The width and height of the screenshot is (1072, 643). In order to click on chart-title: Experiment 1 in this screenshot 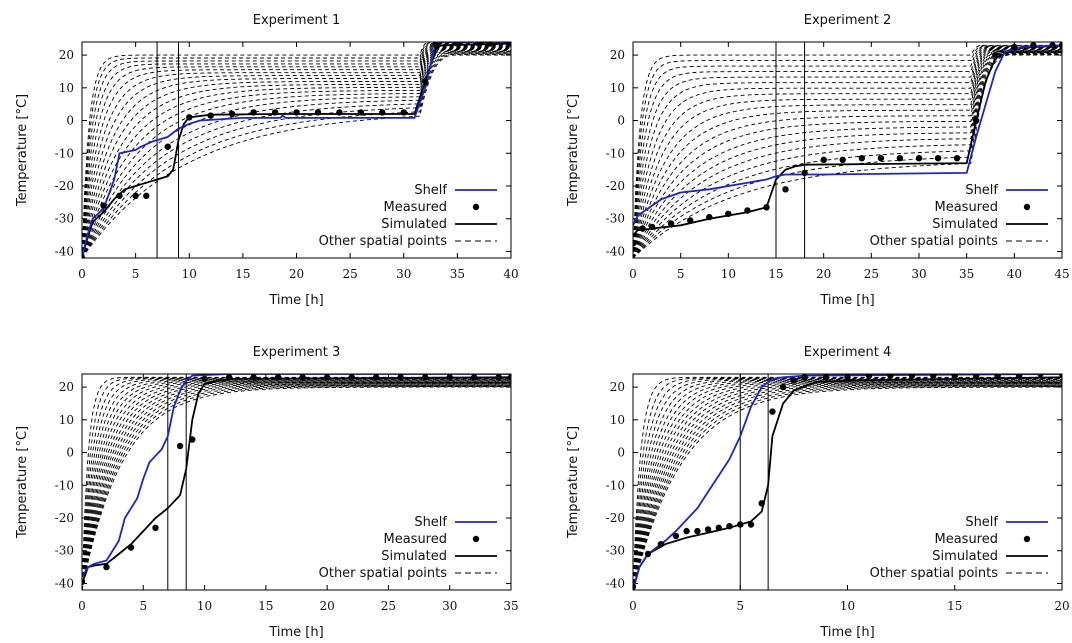, I will do `click(297, 20)`.